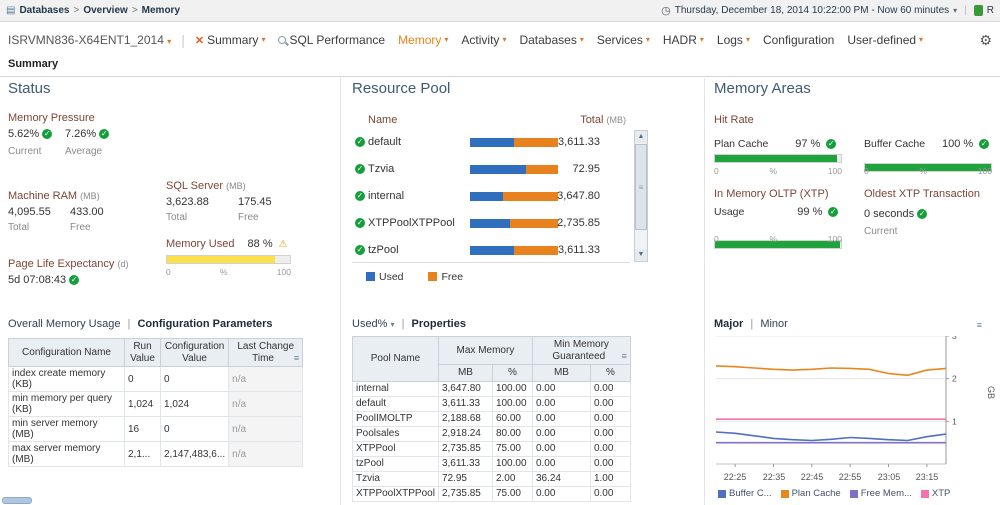 The image size is (1000, 505). Describe the element at coordinates (484, 40) in the screenshot. I see `nav-item-activity: Activity ▾` at that location.